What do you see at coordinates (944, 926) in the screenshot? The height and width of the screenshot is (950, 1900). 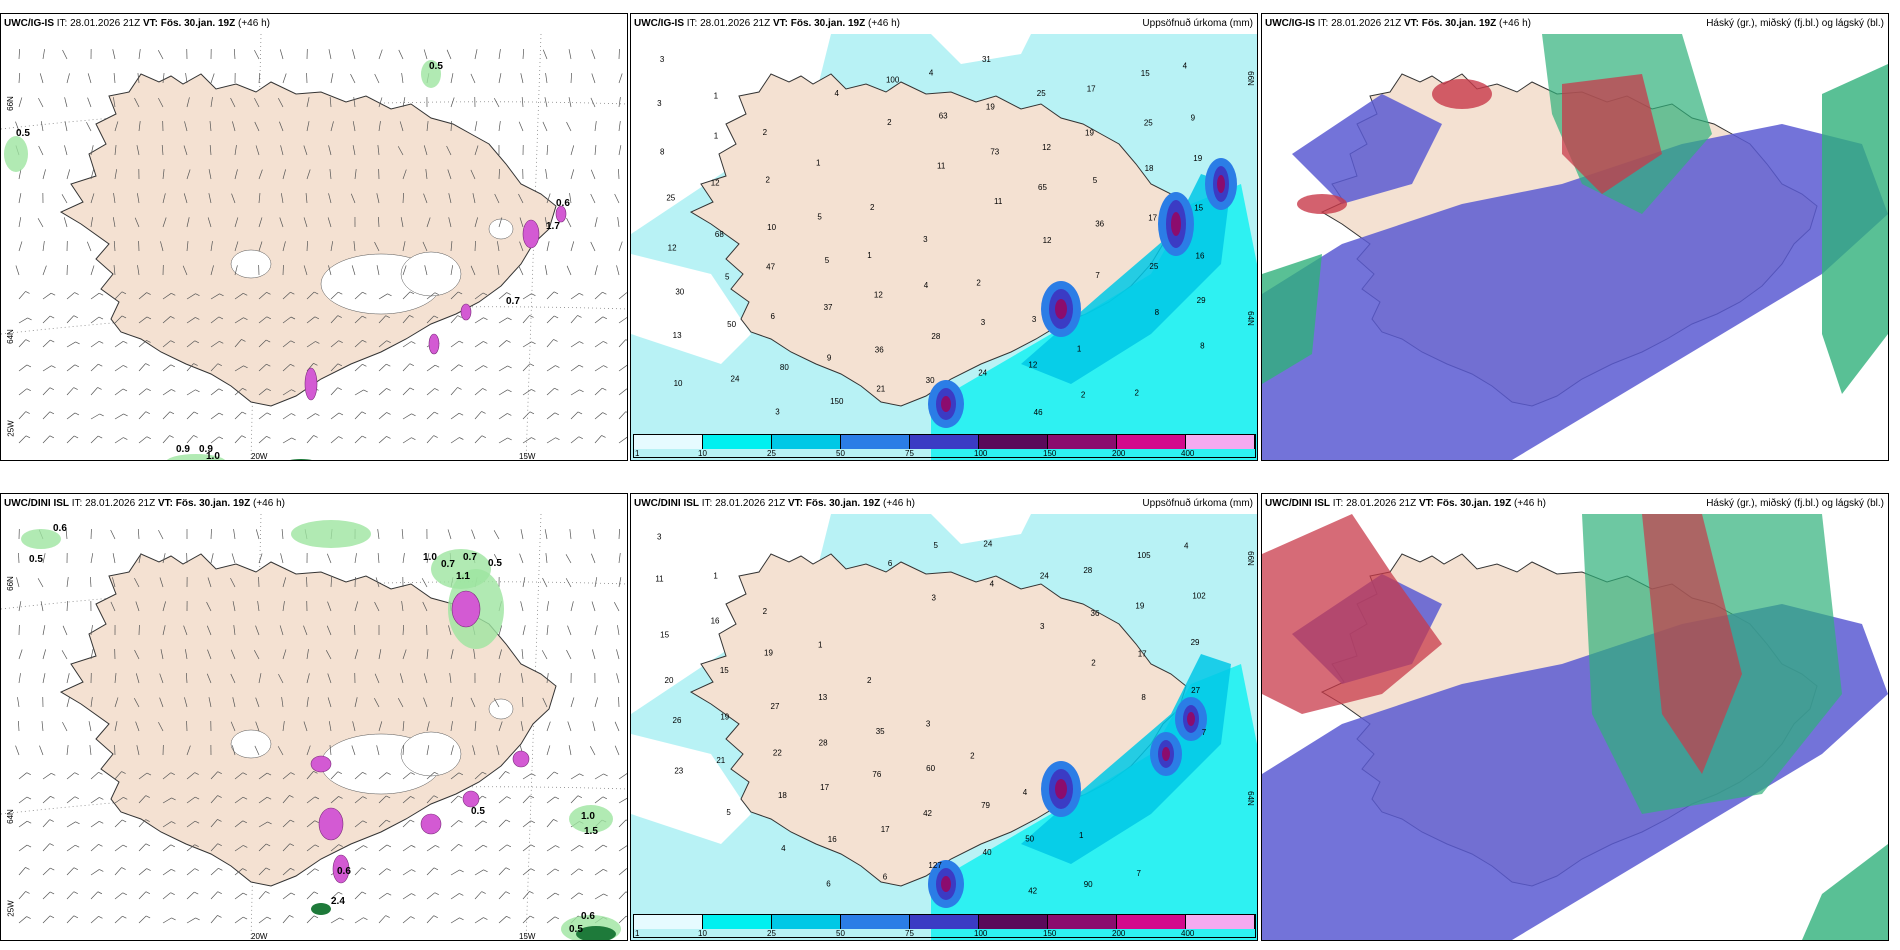 I see `precip-colorbar: 1 10 25 50 75 100 150 200 400` at bounding box center [944, 926].